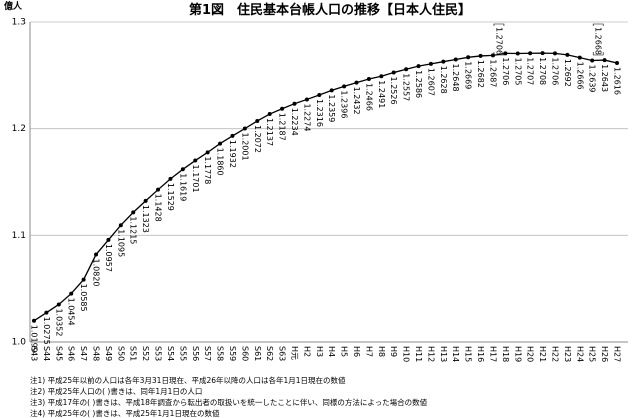  I want to click on x-tick-label: H16, so click(480, 354).